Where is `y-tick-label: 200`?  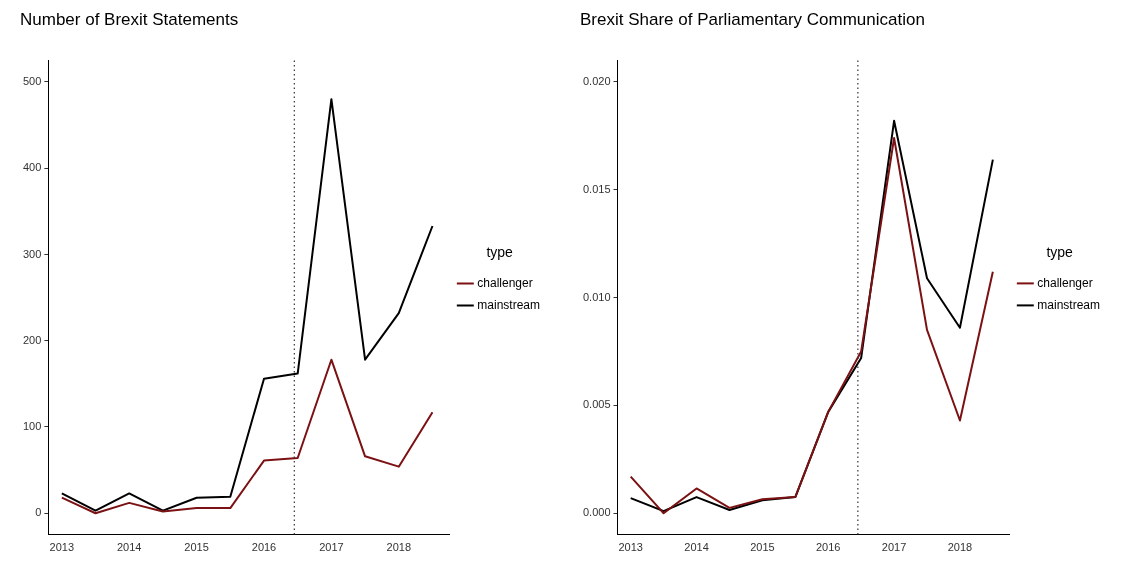 y-tick-label: 200 is located at coordinates (32, 339).